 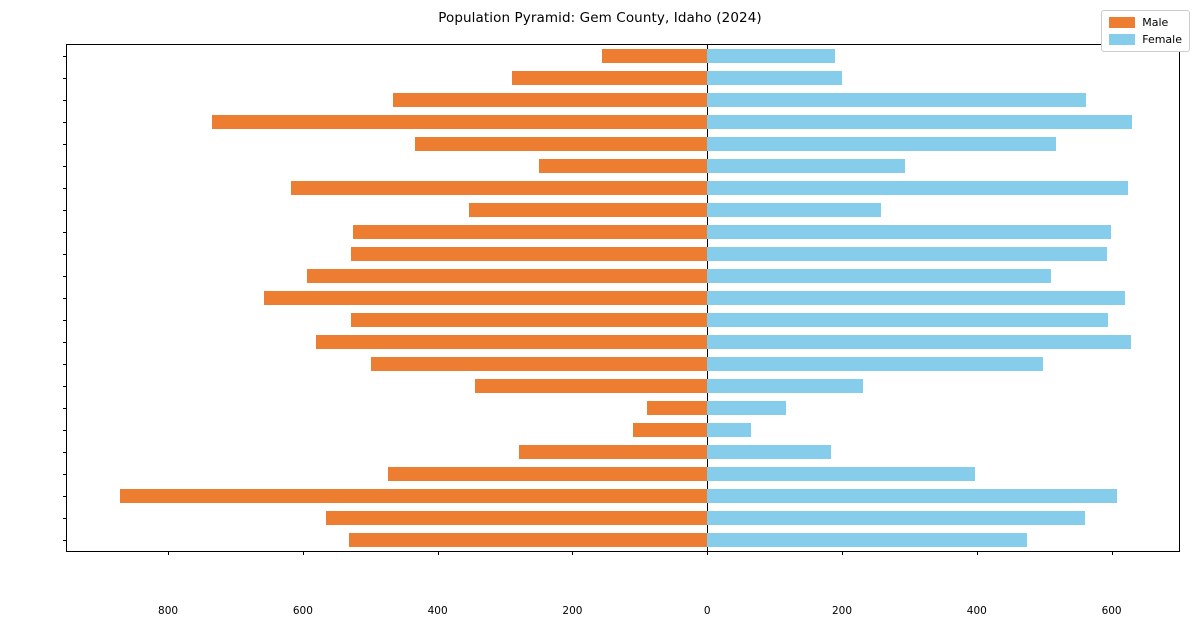 What do you see at coordinates (1155, 22) in the screenshot?
I see `legend-label: Male` at bounding box center [1155, 22].